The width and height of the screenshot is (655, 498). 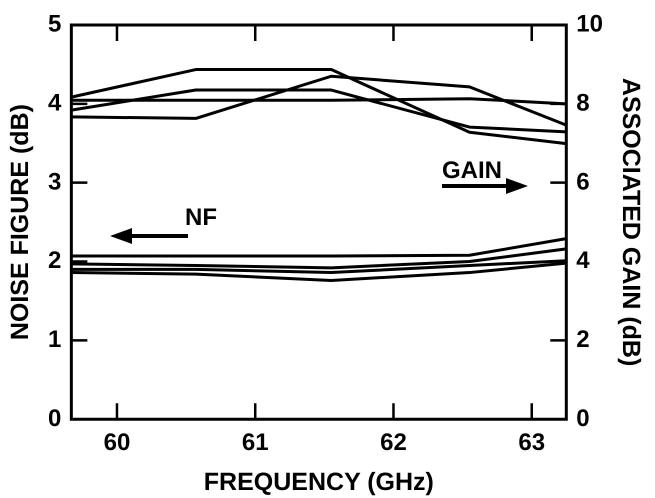 What do you see at coordinates (319, 482) in the screenshot?
I see `x-axis-title: FREQUENCY (GHz)` at bounding box center [319, 482].